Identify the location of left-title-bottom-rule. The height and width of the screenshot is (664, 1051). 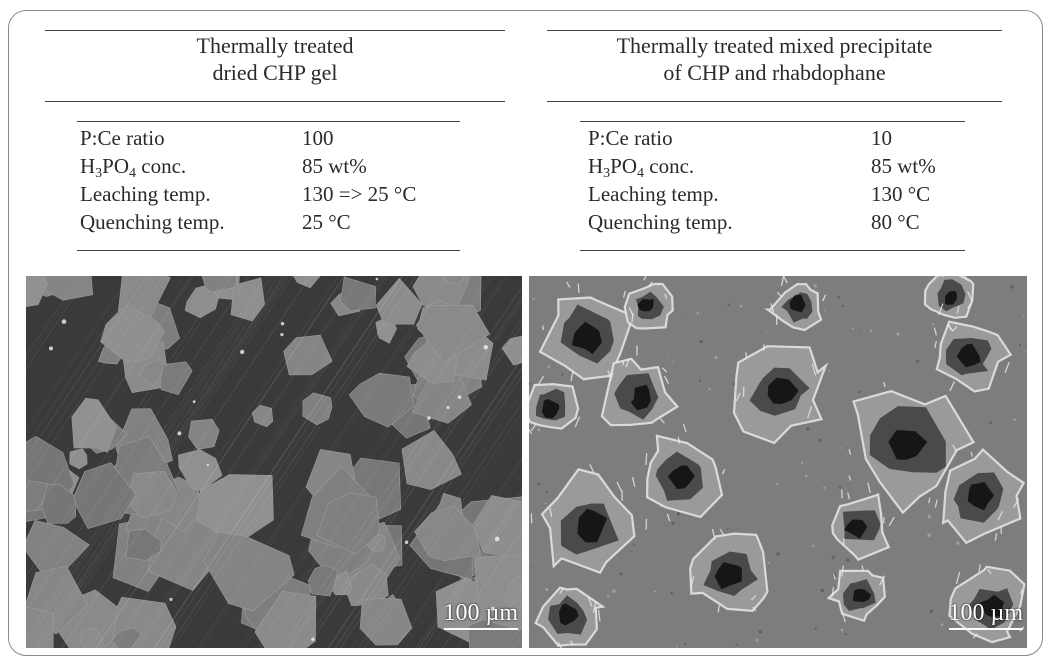
(275, 101).